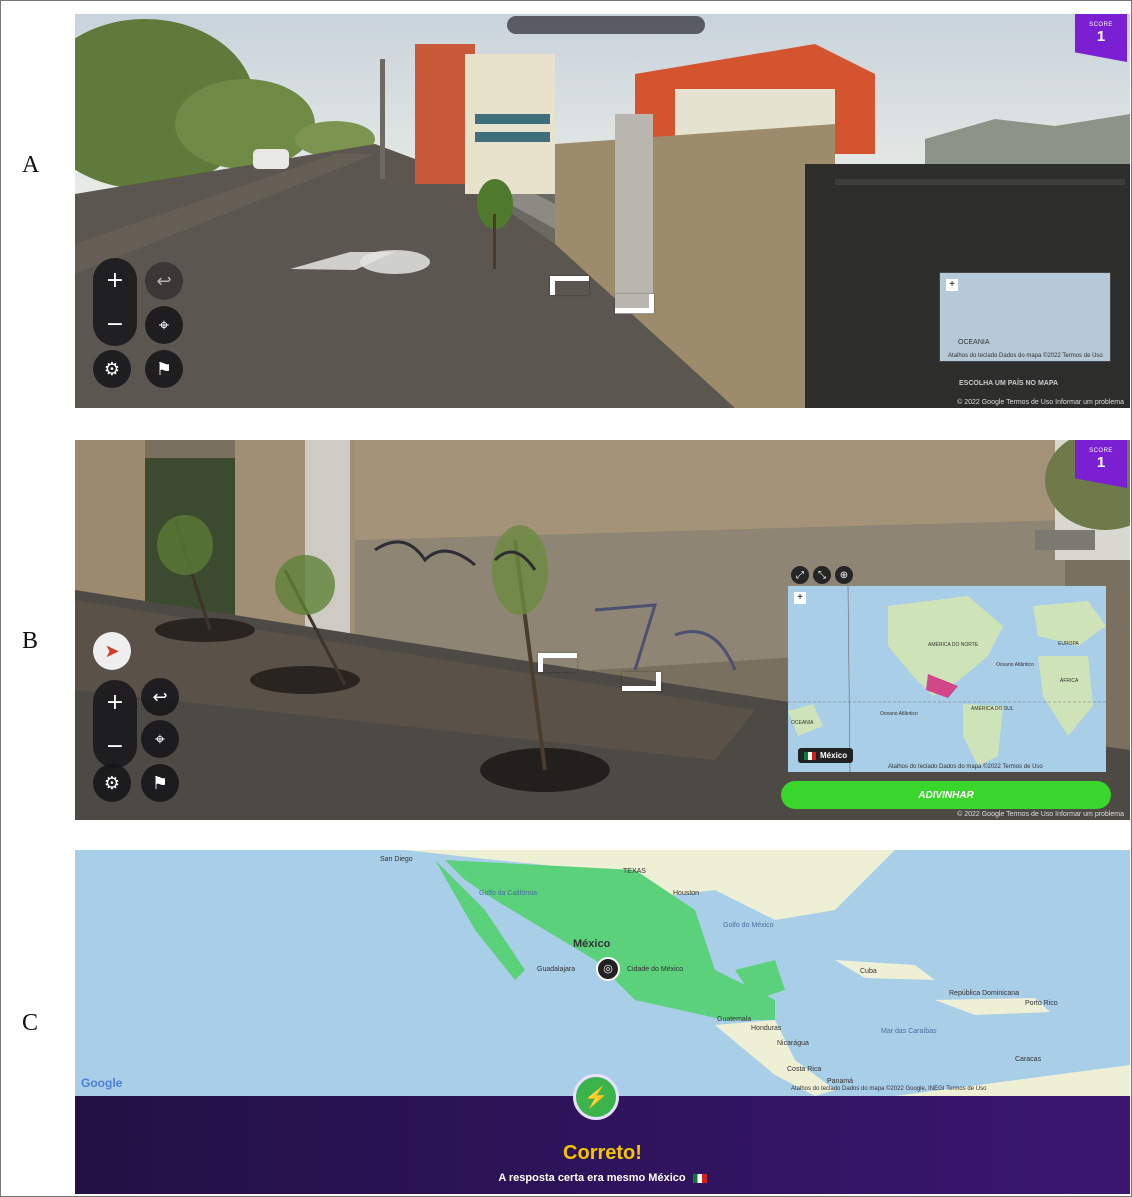 This screenshot has width=1132, height=1197. I want to click on compass-icon: ➤, so click(112, 651).